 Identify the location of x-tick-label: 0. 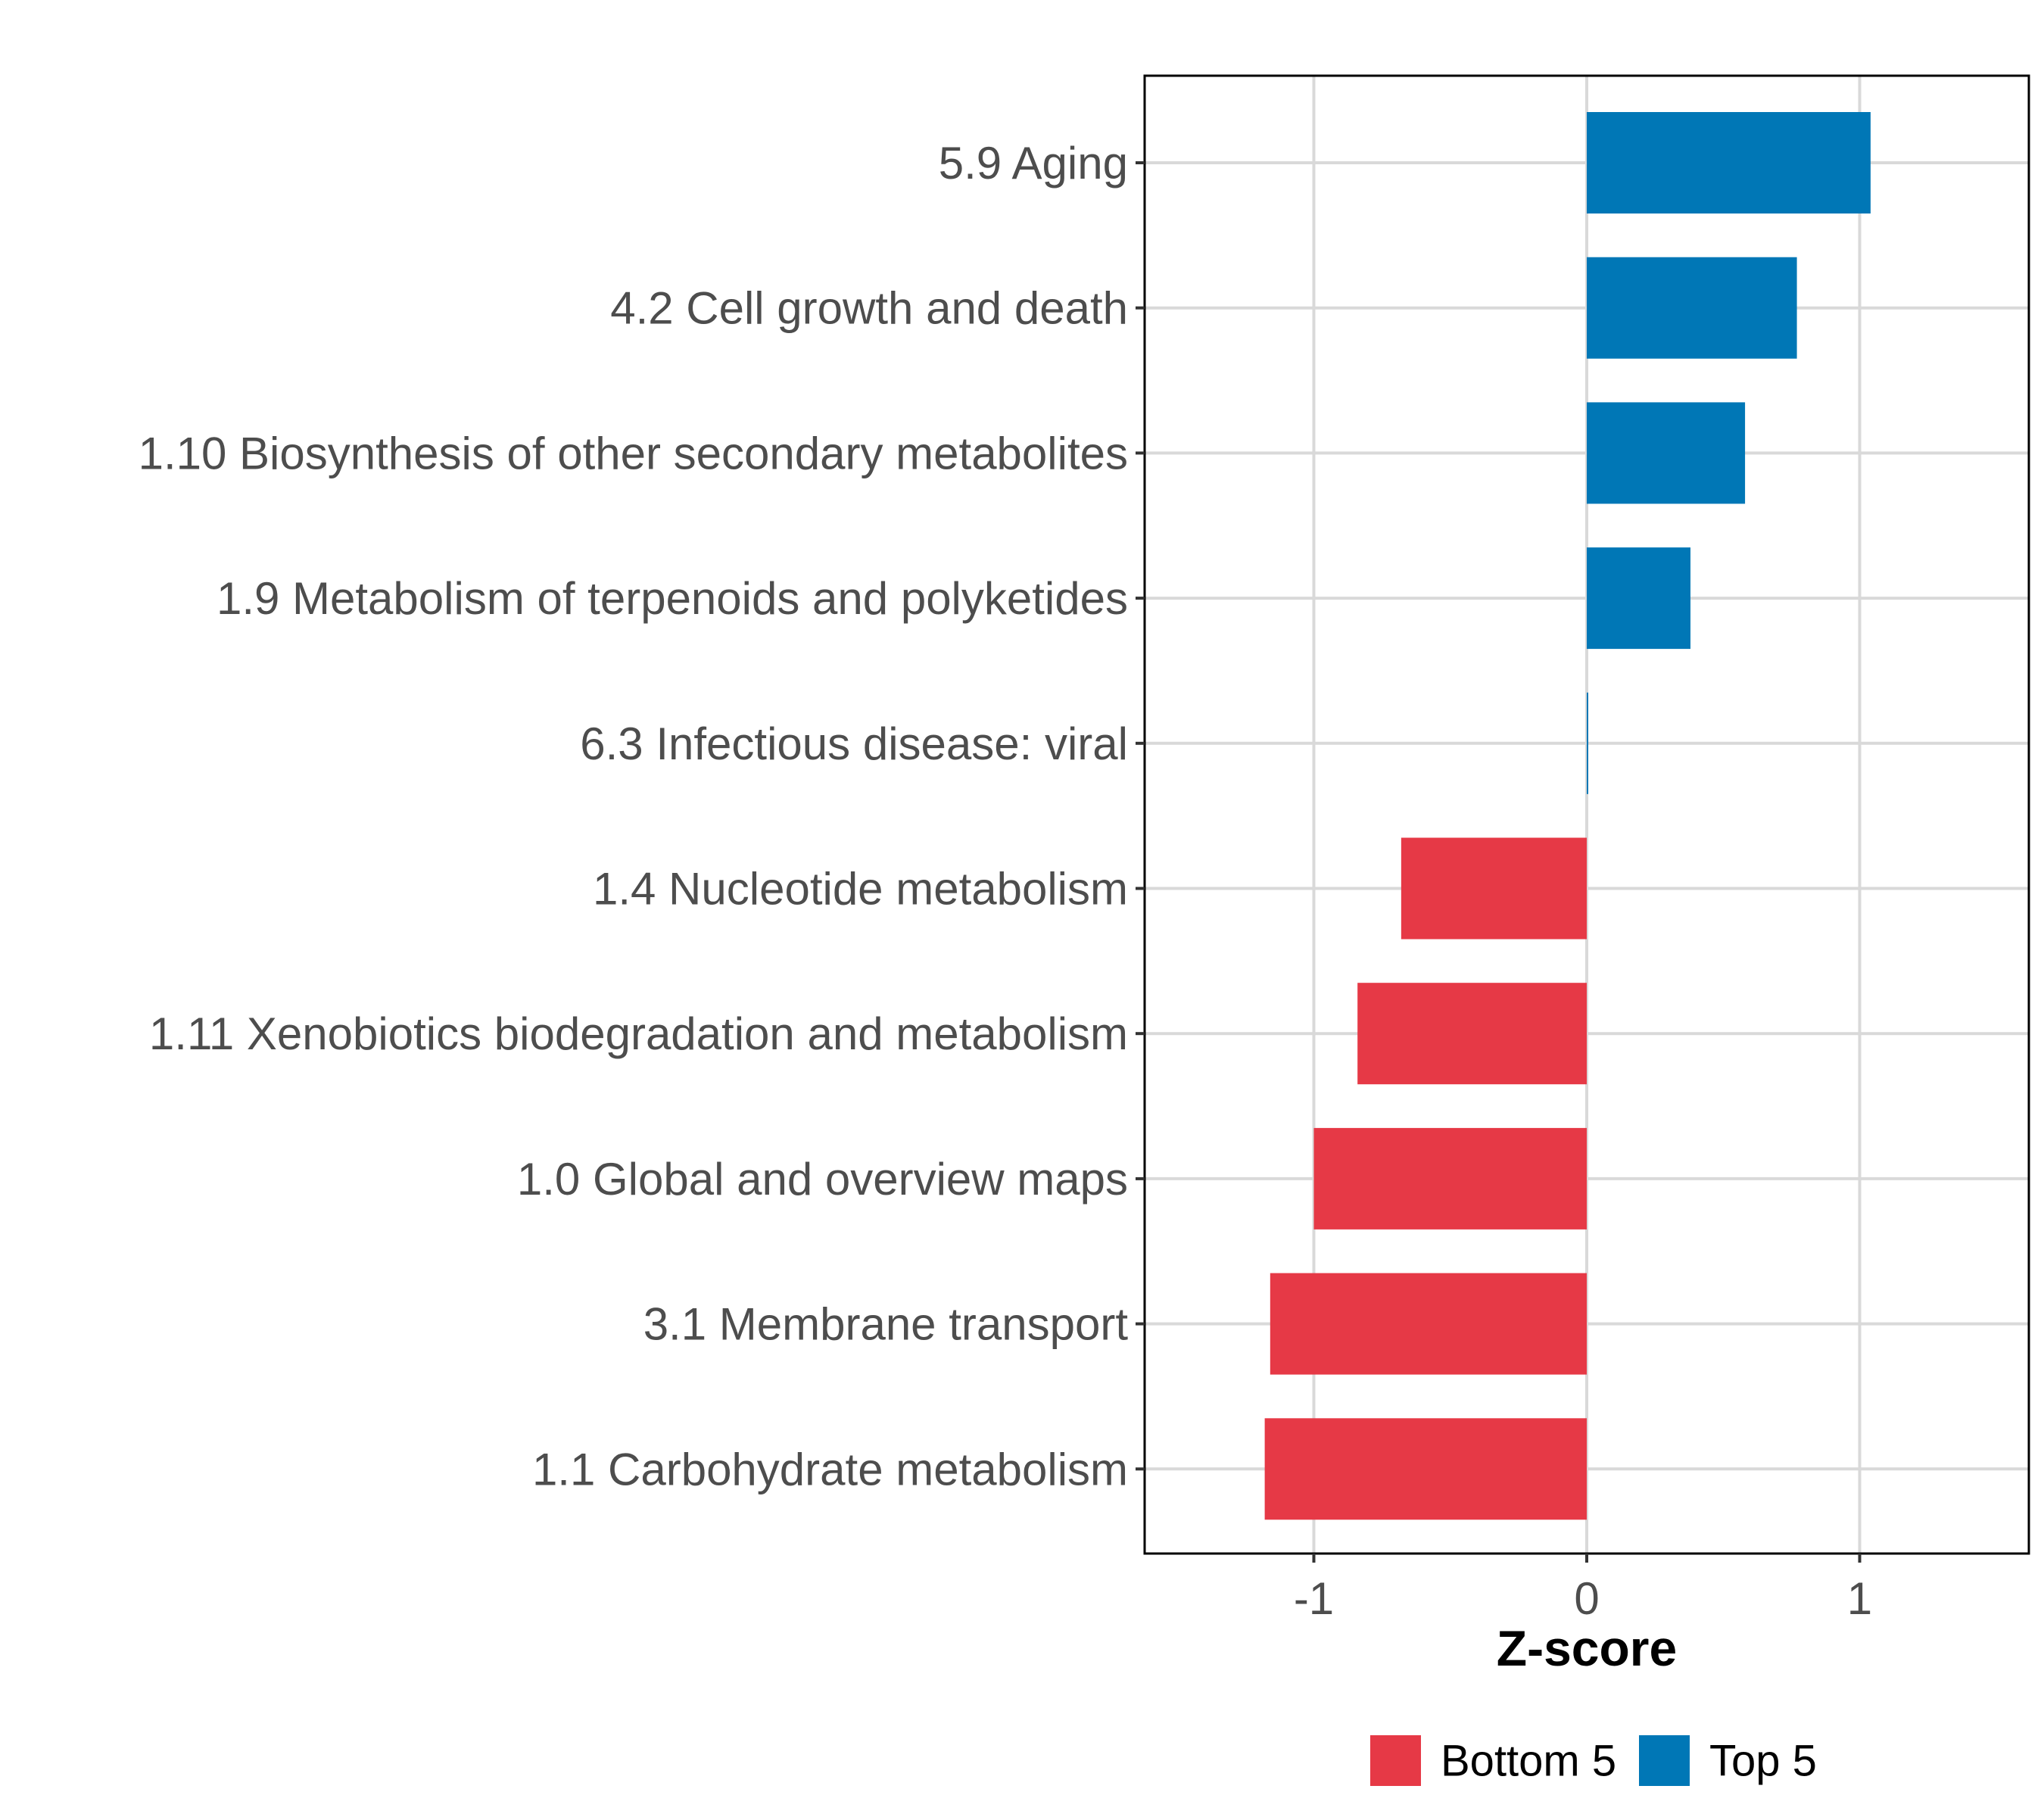
(1586, 1599).